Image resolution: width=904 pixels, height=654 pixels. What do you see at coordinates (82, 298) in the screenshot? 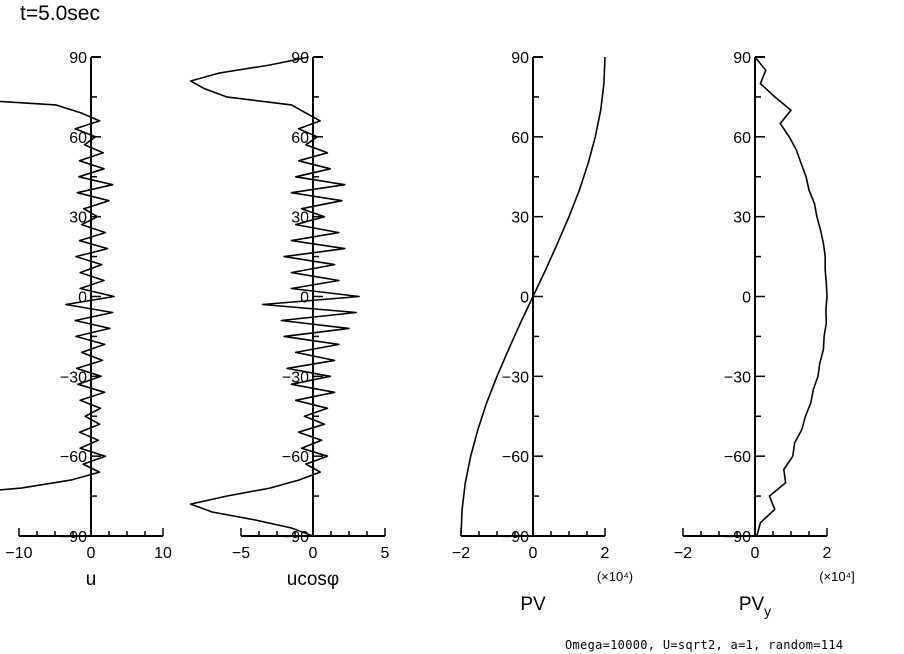
I see `panel-u-y-tick-label: 0` at bounding box center [82, 298].